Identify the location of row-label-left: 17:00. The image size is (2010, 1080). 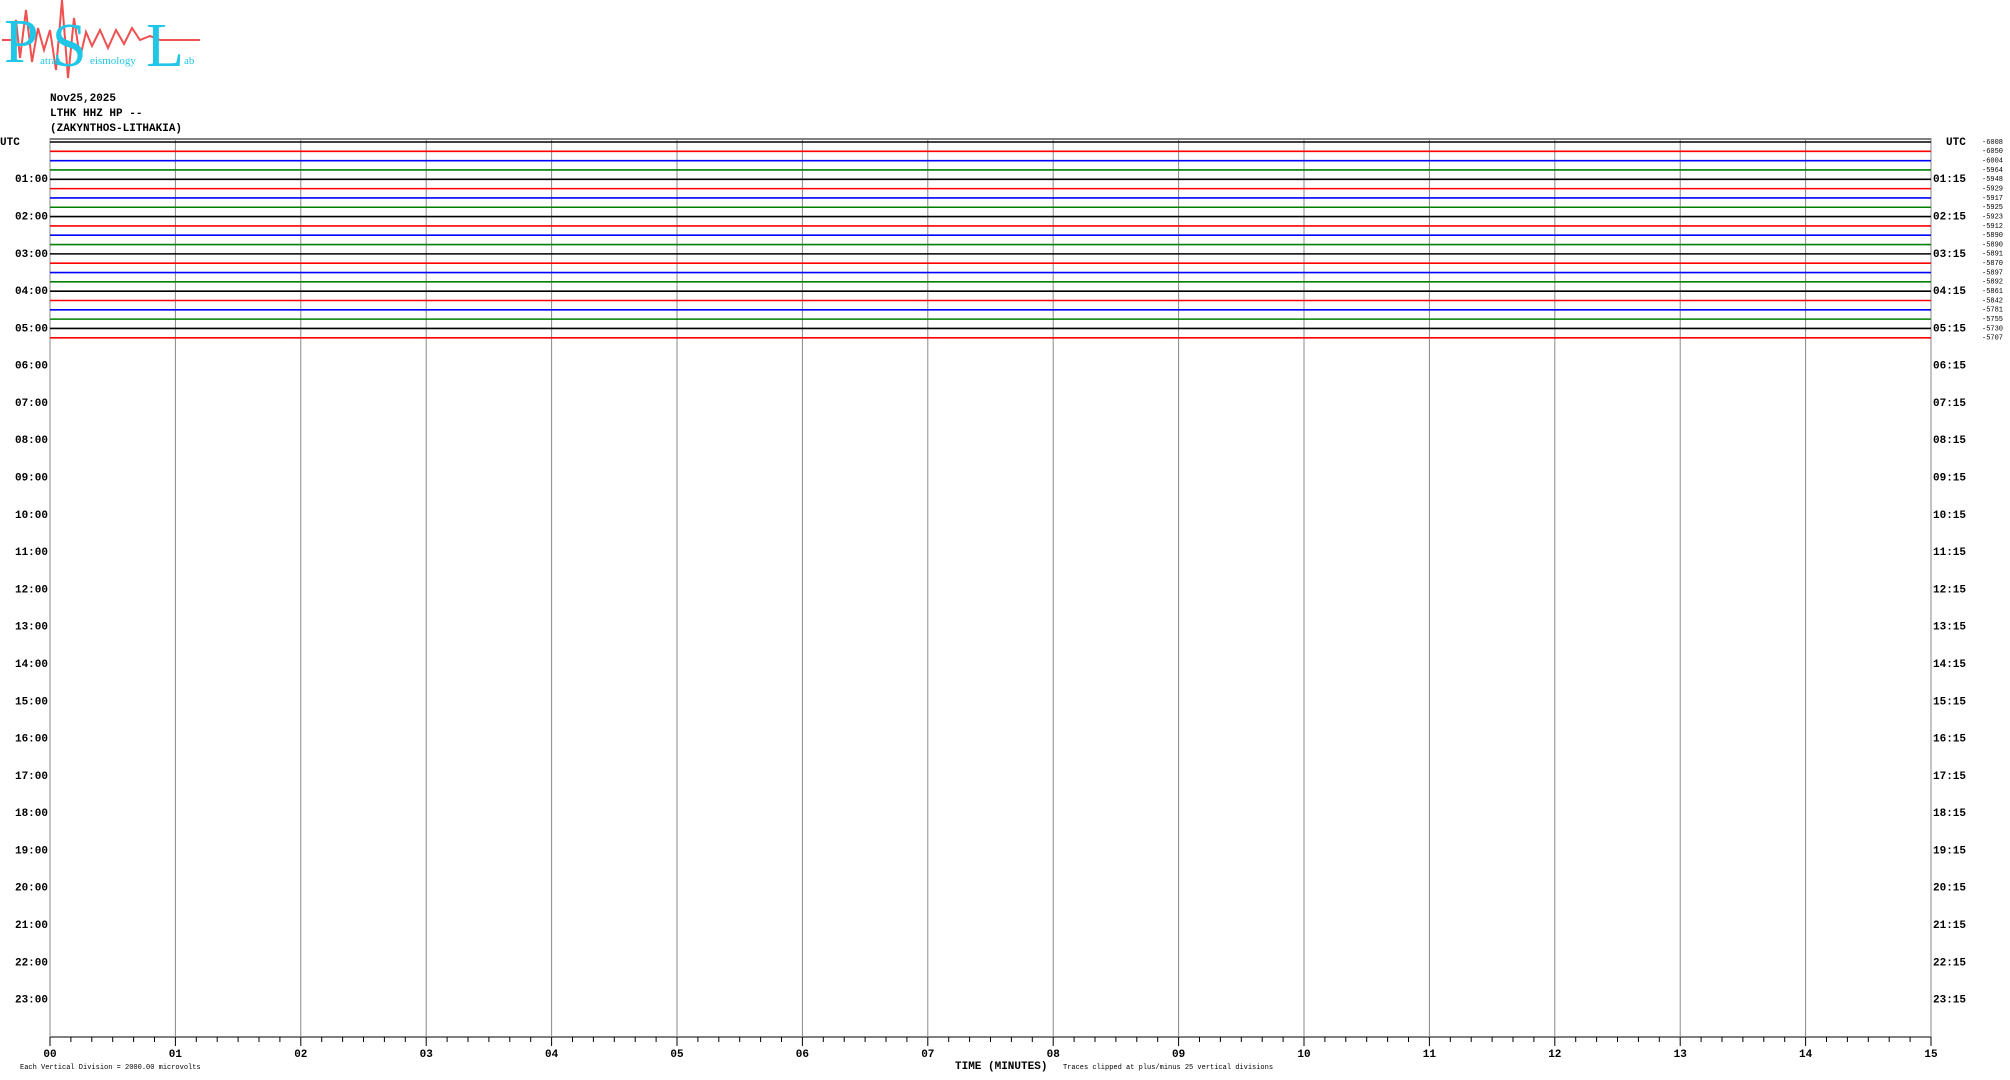
(31, 777).